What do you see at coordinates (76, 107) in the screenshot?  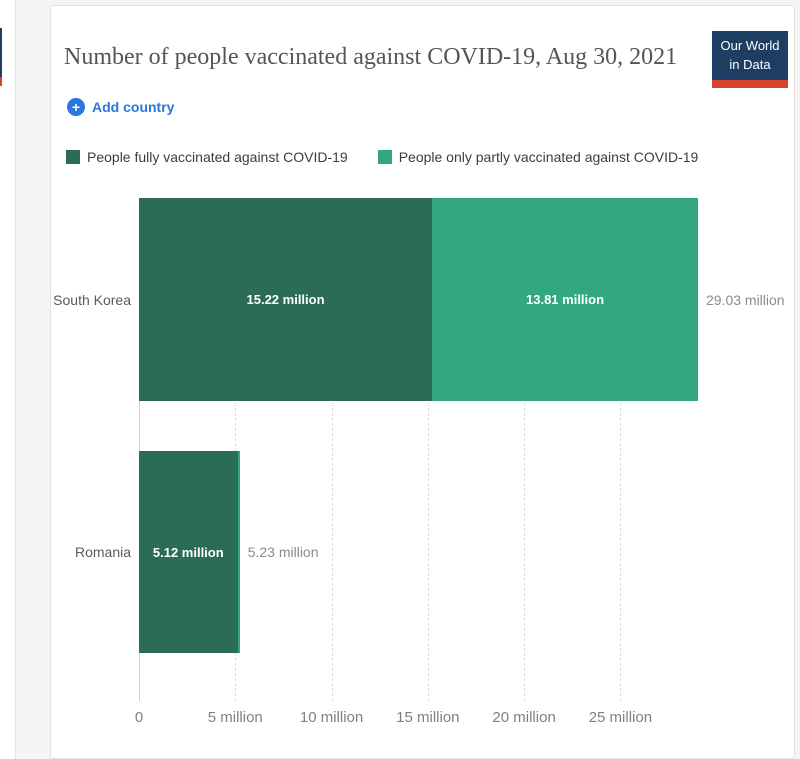 I see `plus-circle-icon: +` at bounding box center [76, 107].